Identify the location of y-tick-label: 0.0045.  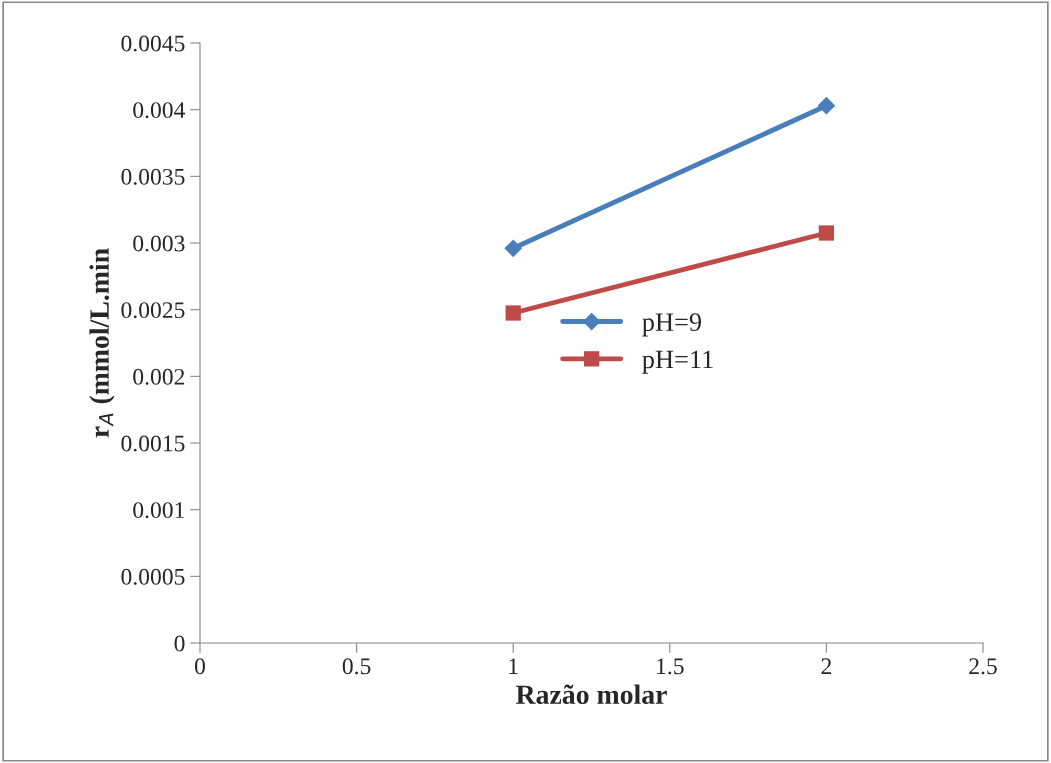
(153, 43).